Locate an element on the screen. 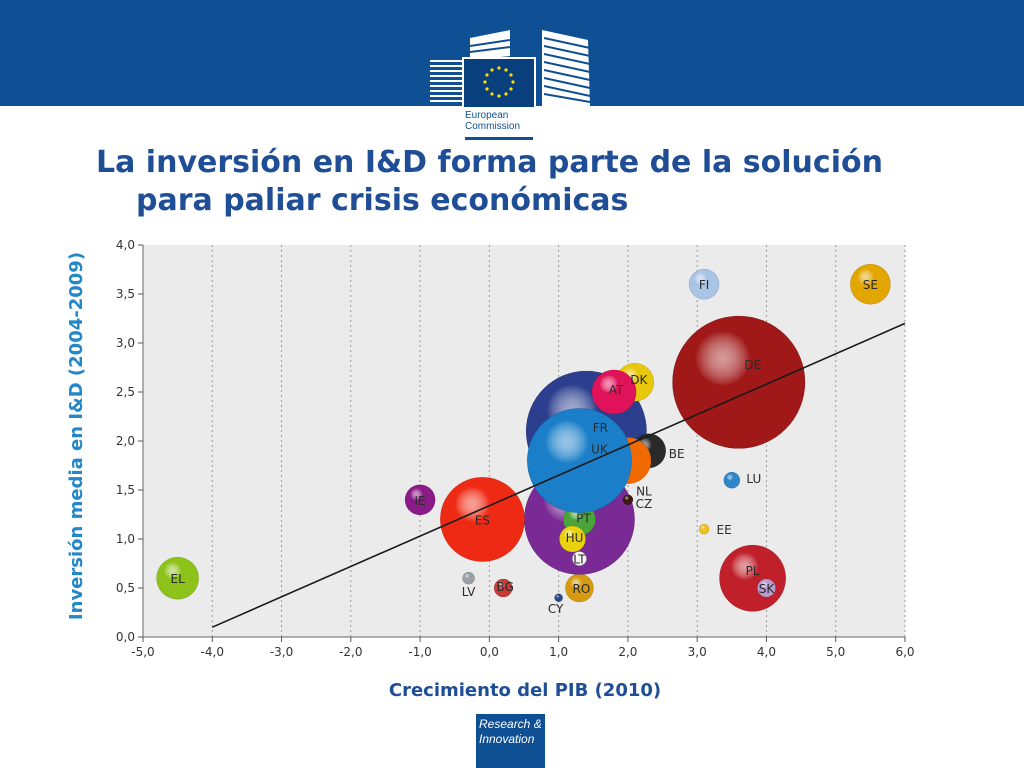 The image size is (1024, 768). x-tick-label: 0,0 is located at coordinates (489, 652).